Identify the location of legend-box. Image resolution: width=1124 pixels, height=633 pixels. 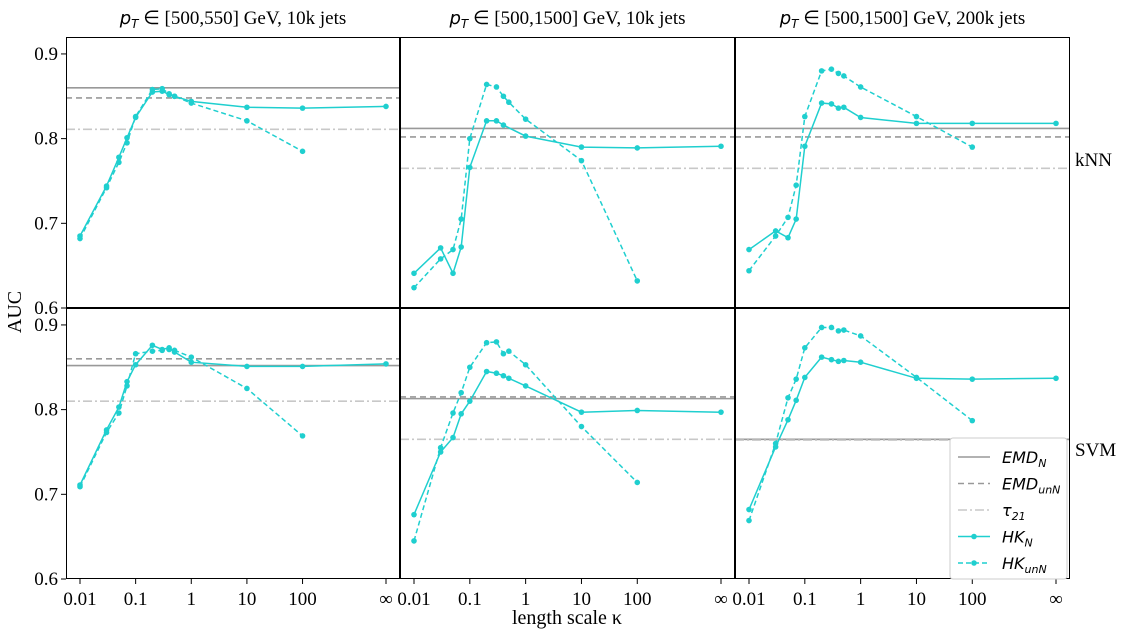
(1008, 508).